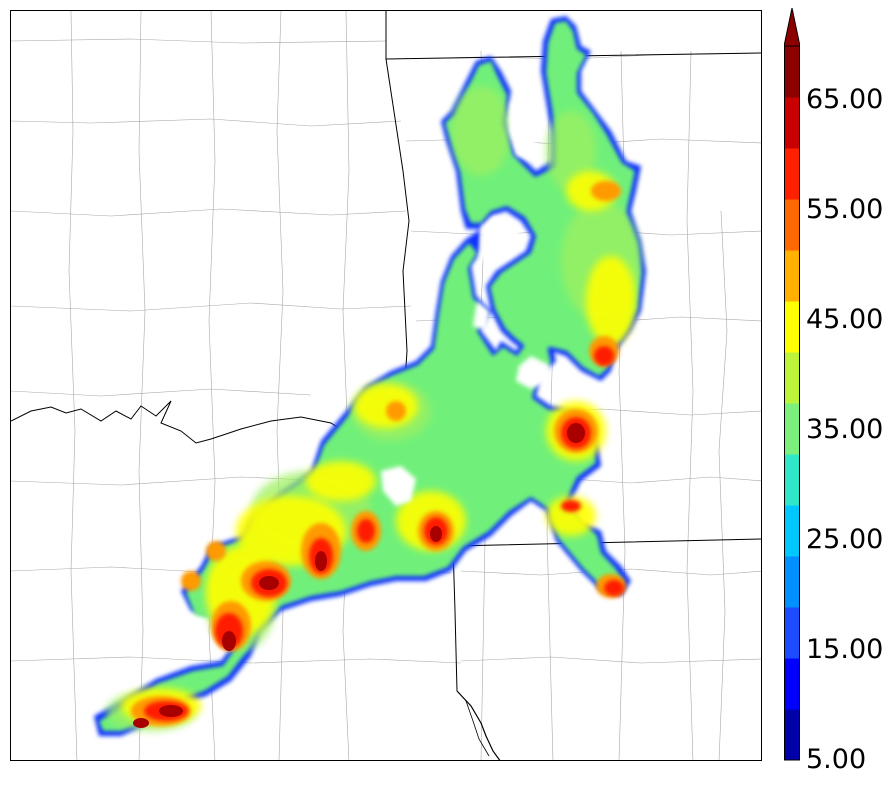 The width and height of the screenshot is (894, 785). I want to click on colorbar-border, so click(792, 403).